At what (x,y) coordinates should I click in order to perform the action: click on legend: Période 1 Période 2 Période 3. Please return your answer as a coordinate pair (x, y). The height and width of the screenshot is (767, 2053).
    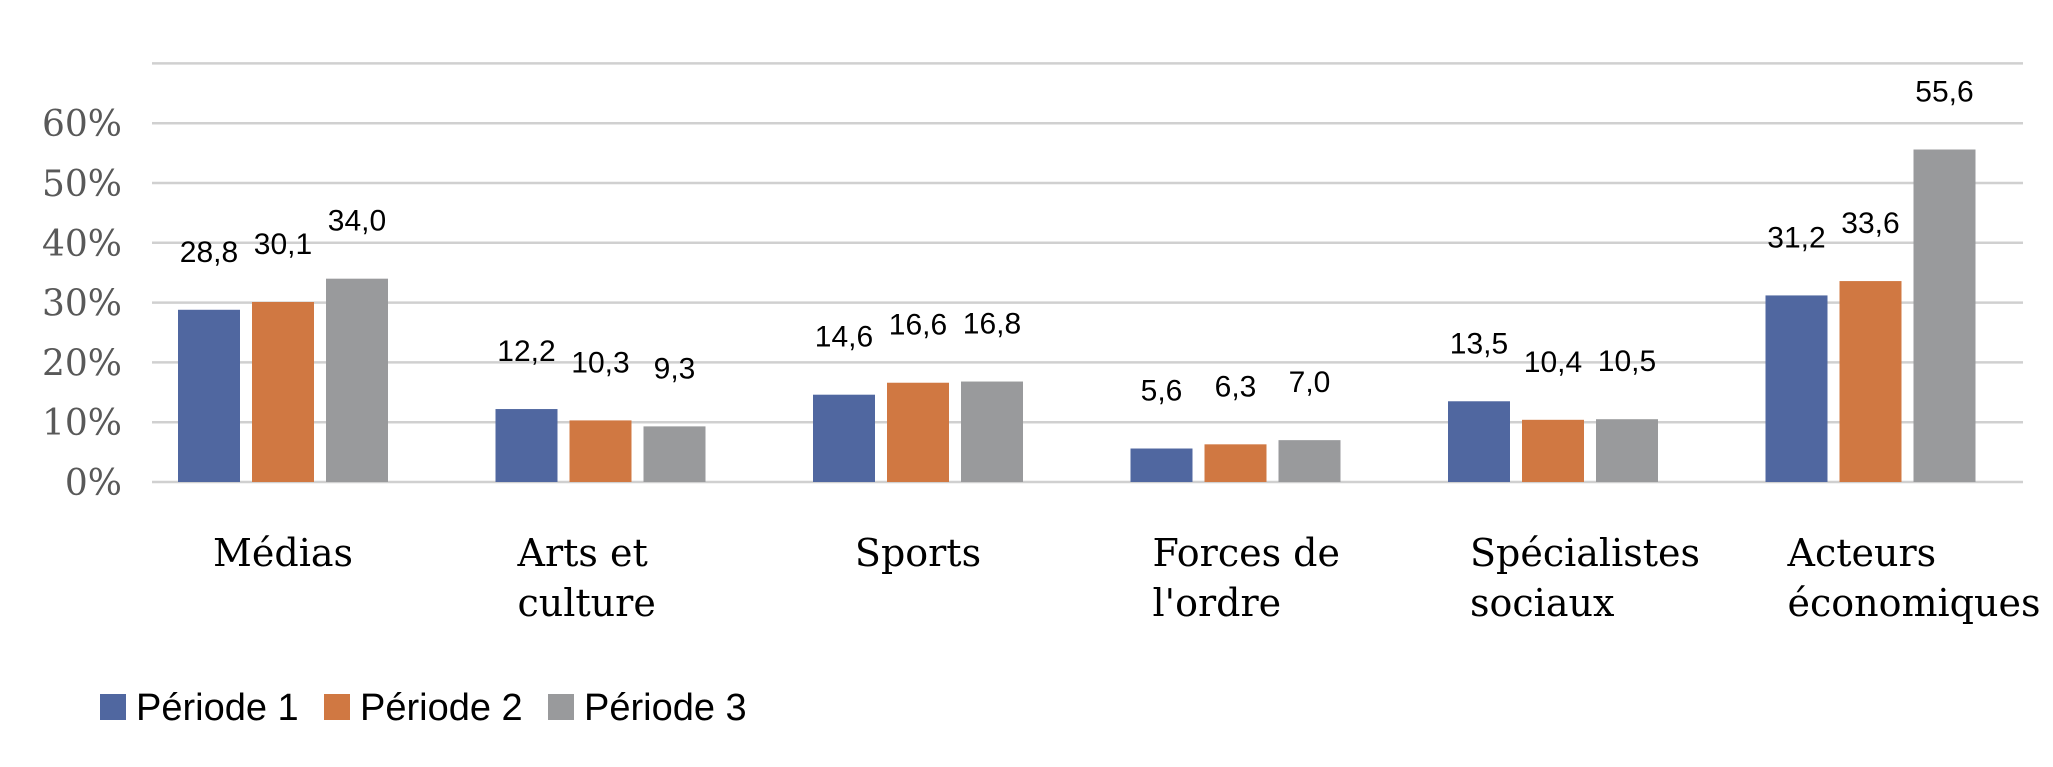
    Looking at the image, I should click on (423, 708).